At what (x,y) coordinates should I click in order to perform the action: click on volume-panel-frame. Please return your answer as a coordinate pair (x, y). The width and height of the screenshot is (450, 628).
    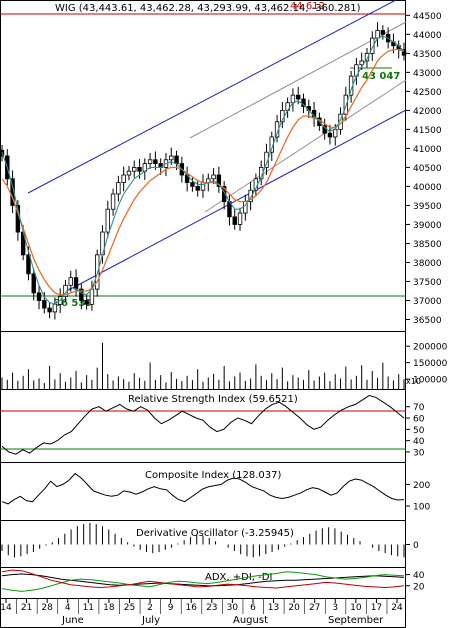
    Looking at the image, I should click on (203, 360).